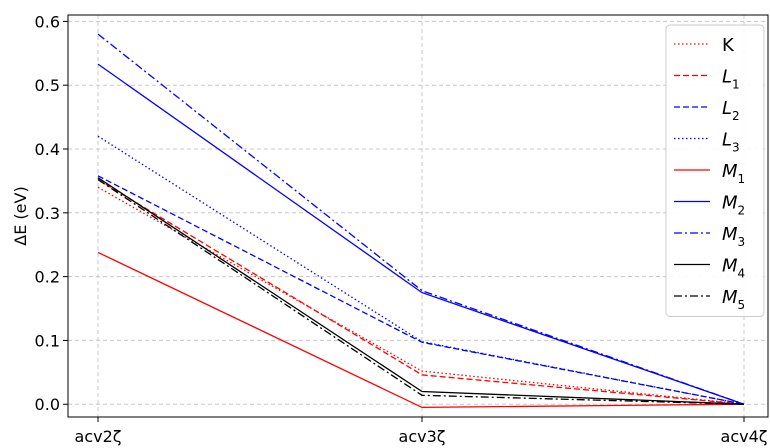 The width and height of the screenshot is (770, 448). What do you see at coordinates (20, 215) in the screenshot?
I see `y-axis-label: ΔE (eV)` at bounding box center [20, 215].